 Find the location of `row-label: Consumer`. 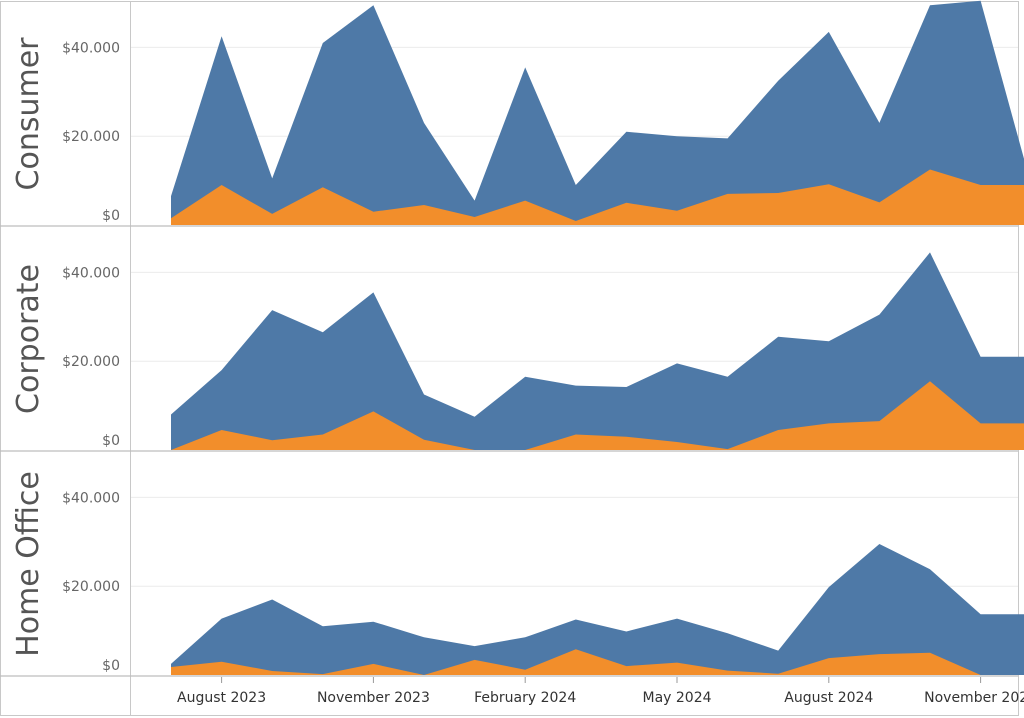

row-label: Consumer is located at coordinates (28, 114).